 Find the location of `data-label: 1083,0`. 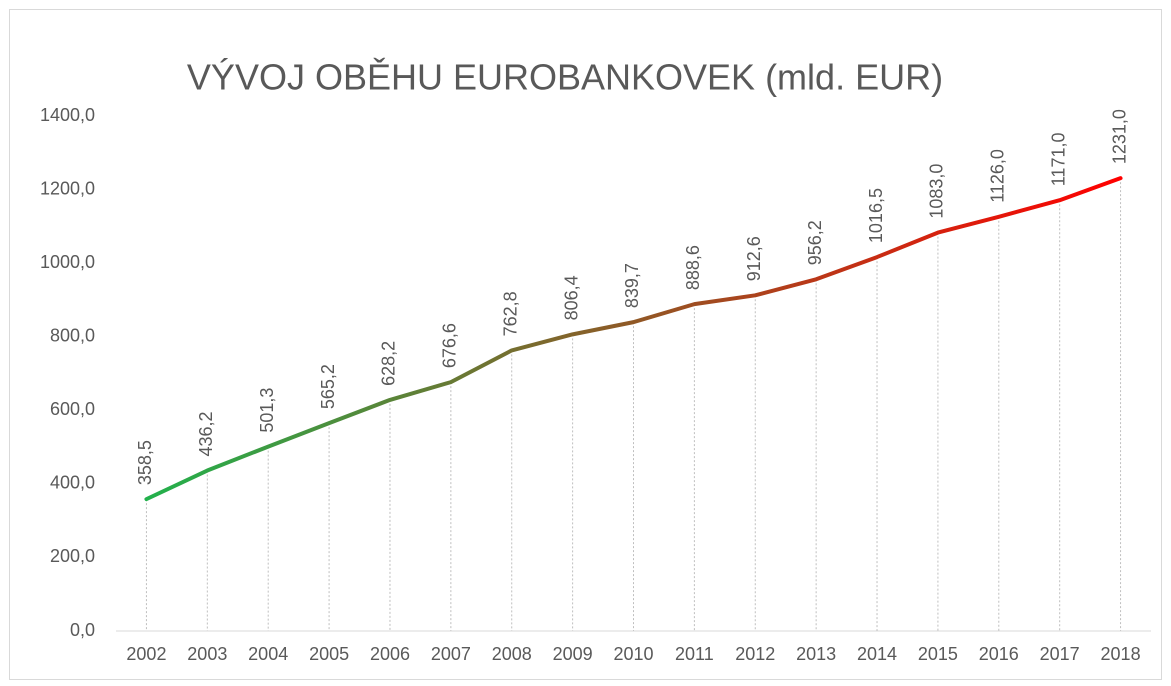

data-label: 1083,0 is located at coordinates (937, 191).